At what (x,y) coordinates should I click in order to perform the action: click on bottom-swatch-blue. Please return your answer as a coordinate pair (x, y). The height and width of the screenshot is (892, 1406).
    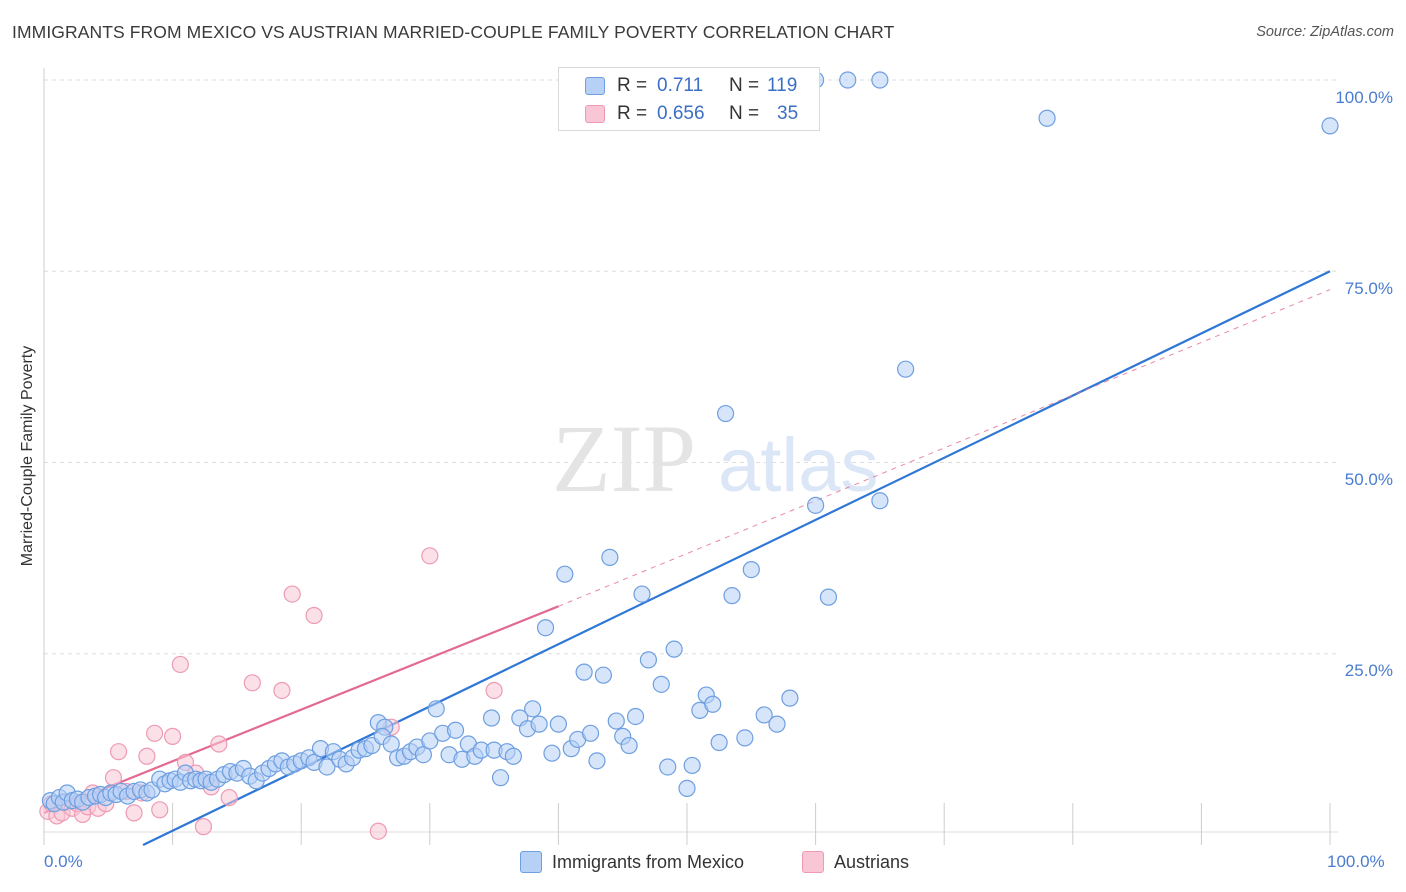
    Looking at the image, I should click on (531, 862).